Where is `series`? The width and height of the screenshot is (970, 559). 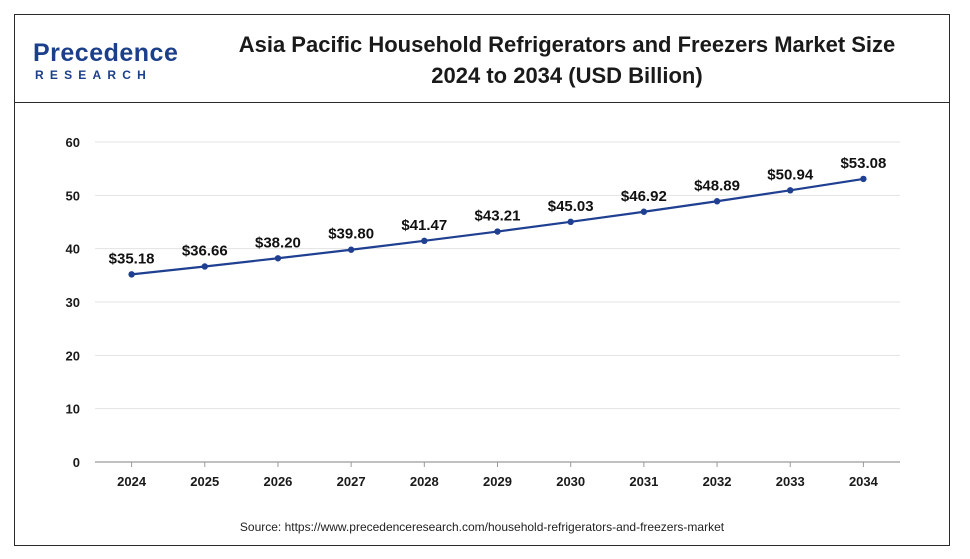 series is located at coordinates (497, 226).